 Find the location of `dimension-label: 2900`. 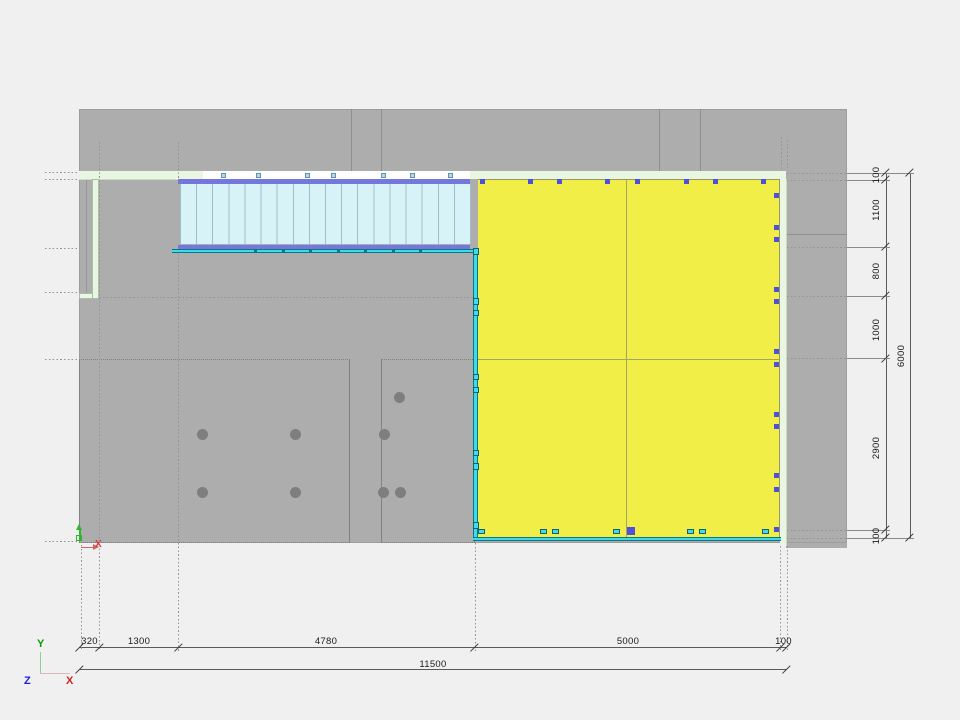

dimension-label: 2900 is located at coordinates (876, 448).